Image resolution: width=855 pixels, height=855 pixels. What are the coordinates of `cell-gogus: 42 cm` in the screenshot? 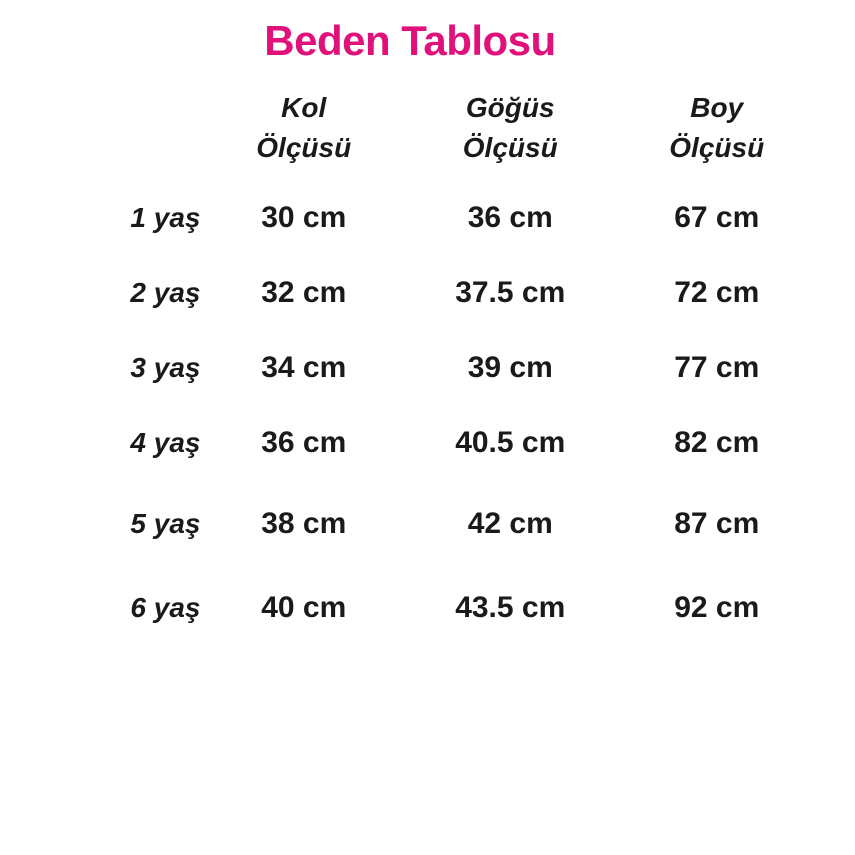 It's located at (510, 523).